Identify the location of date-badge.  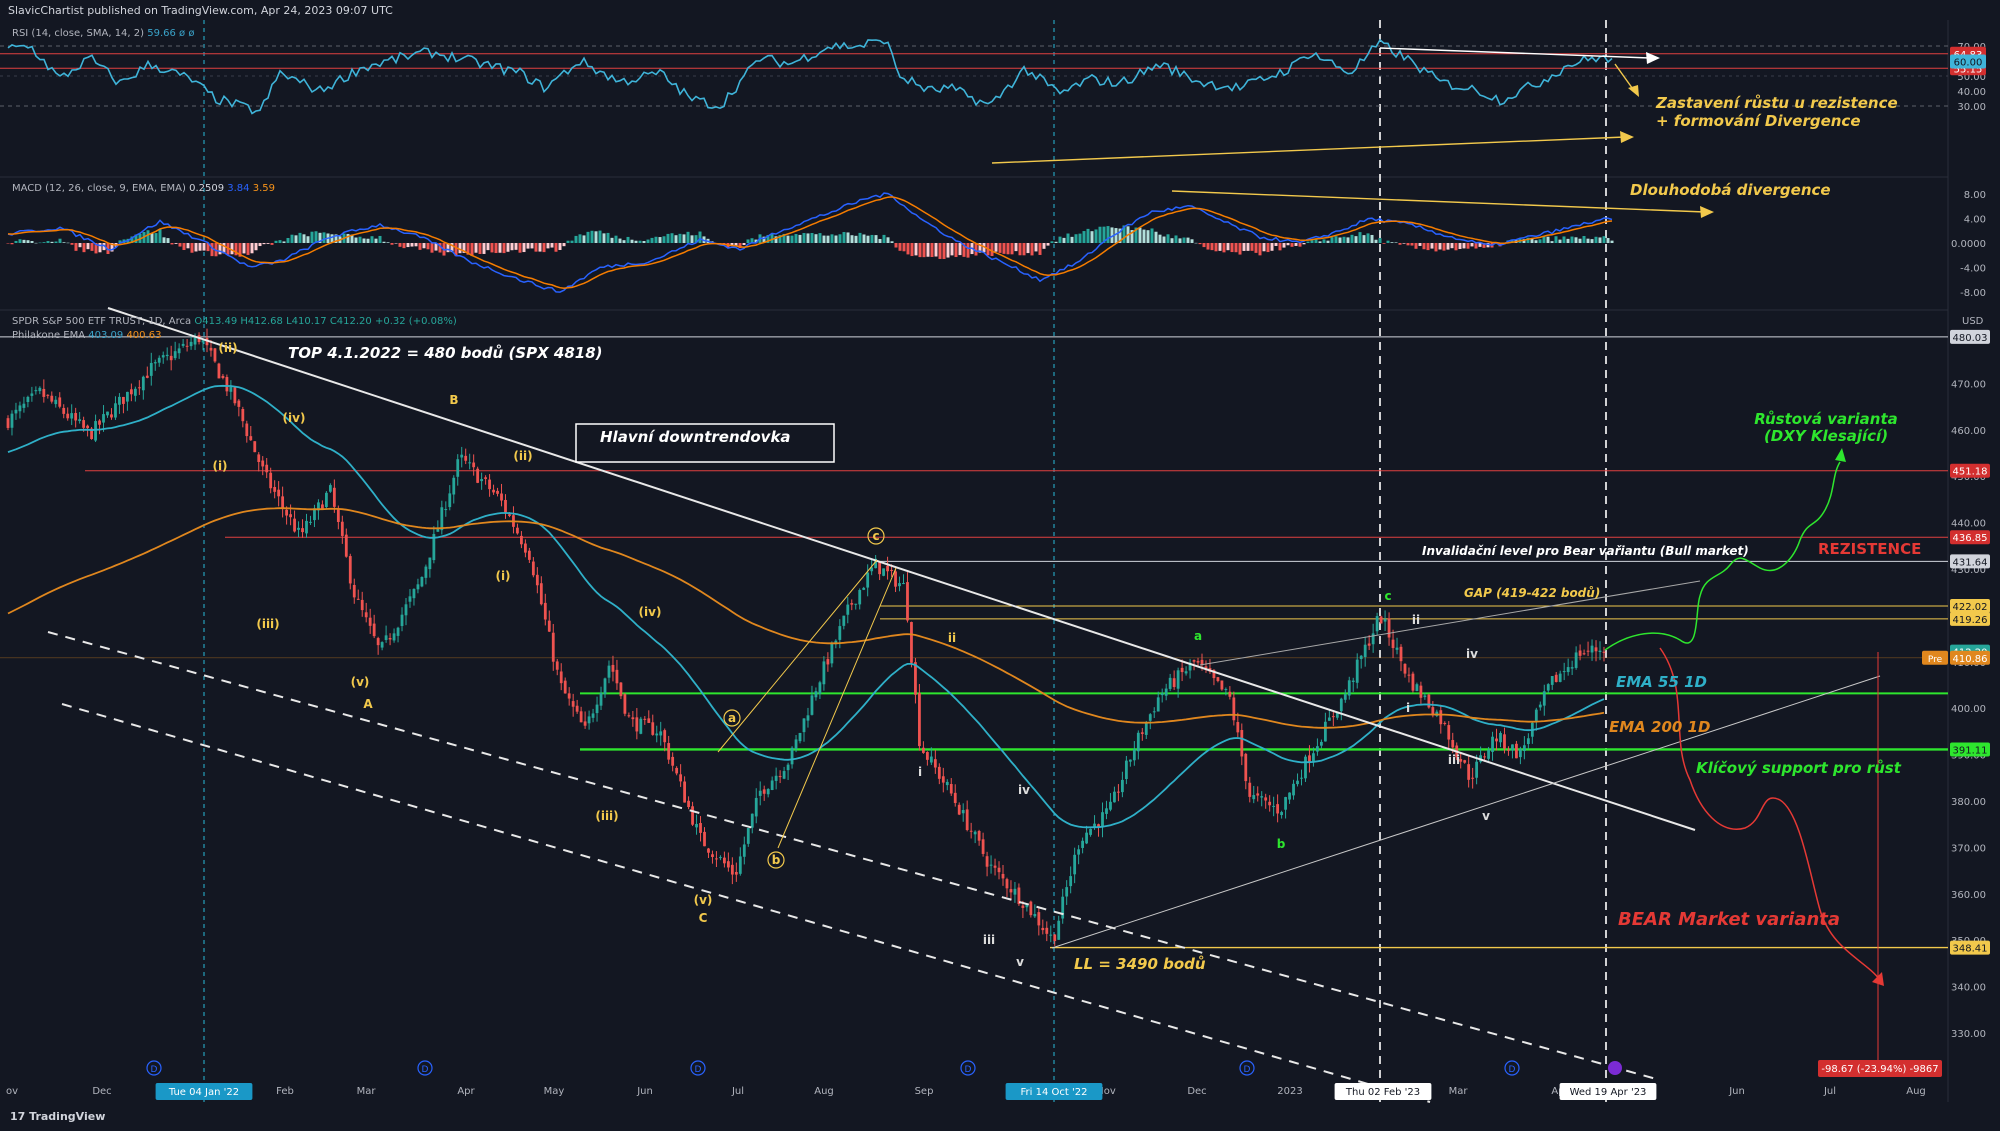
(1383, 1091).